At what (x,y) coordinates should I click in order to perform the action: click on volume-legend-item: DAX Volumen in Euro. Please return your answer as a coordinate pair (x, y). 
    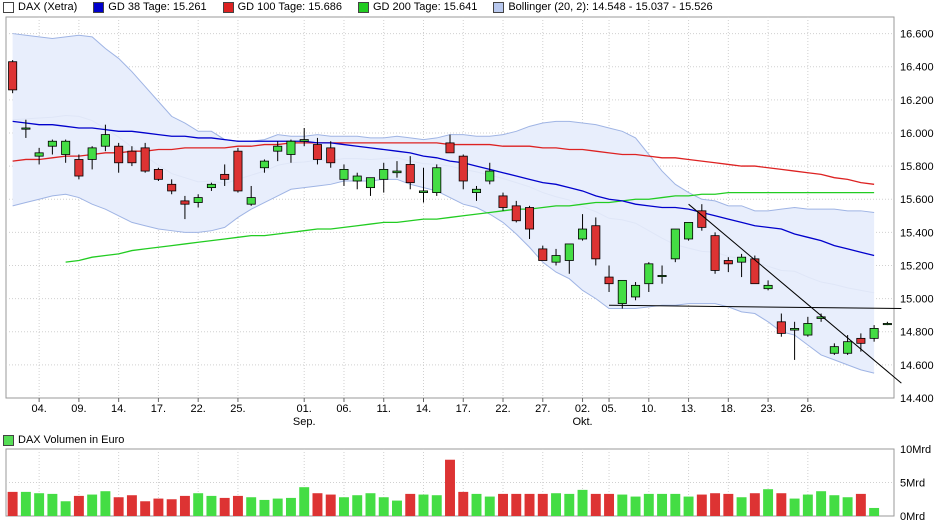
    Looking at the image, I should click on (62, 440).